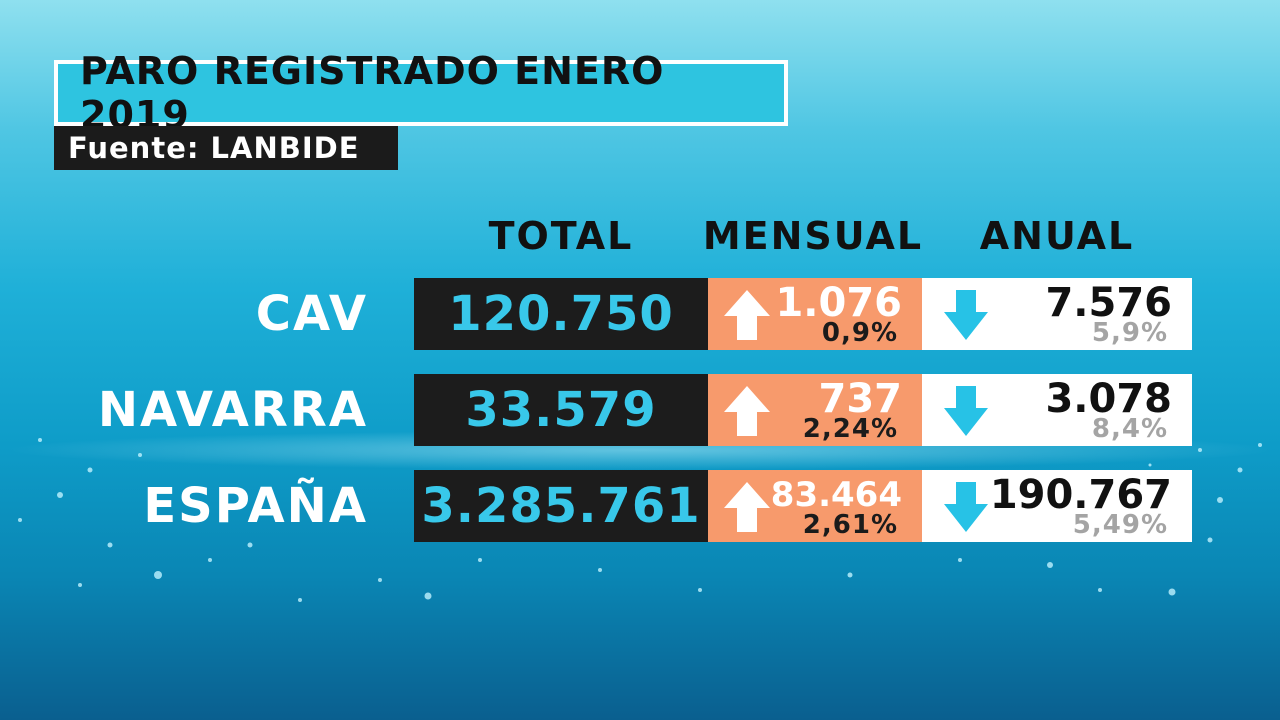  I want to click on anual-value-navarra: 3.078, so click(1108, 399).